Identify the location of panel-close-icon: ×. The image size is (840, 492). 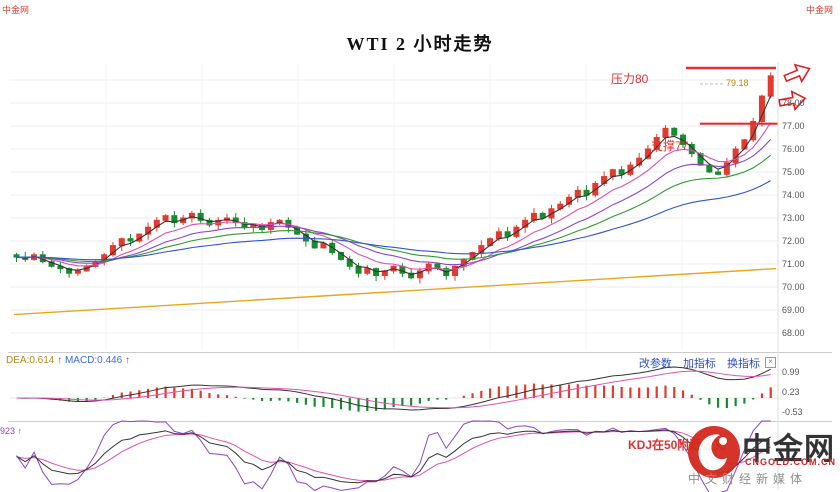
(770, 362).